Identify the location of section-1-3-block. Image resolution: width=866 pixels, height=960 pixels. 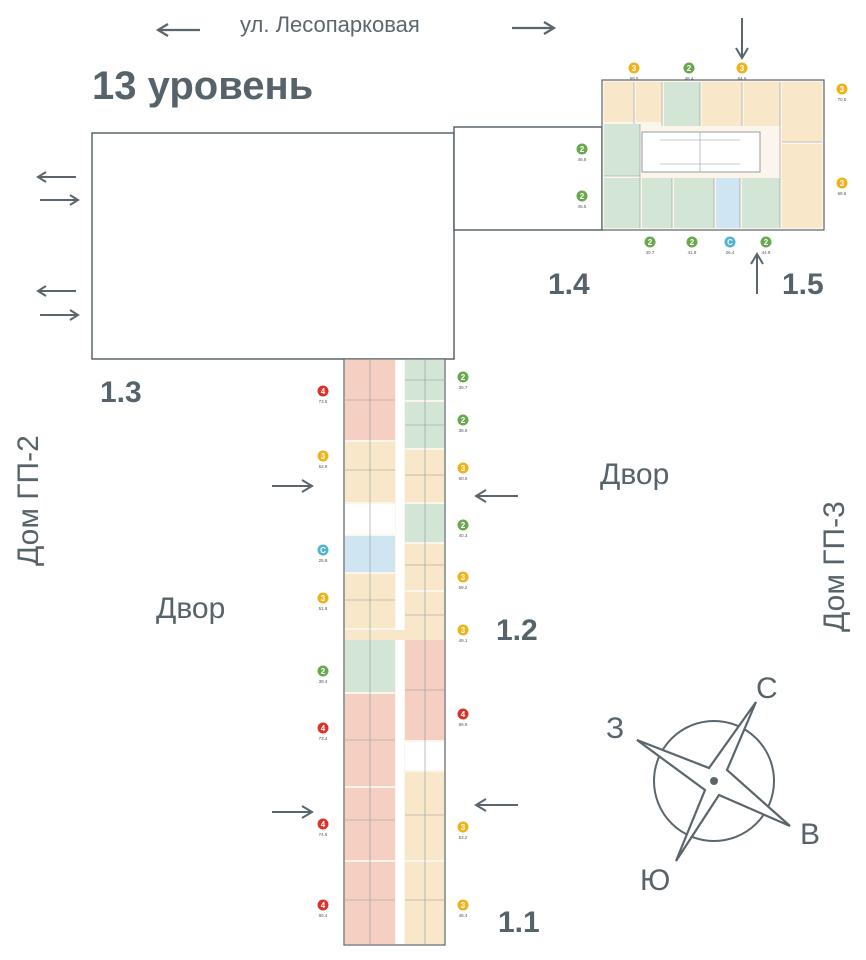
(273, 246).